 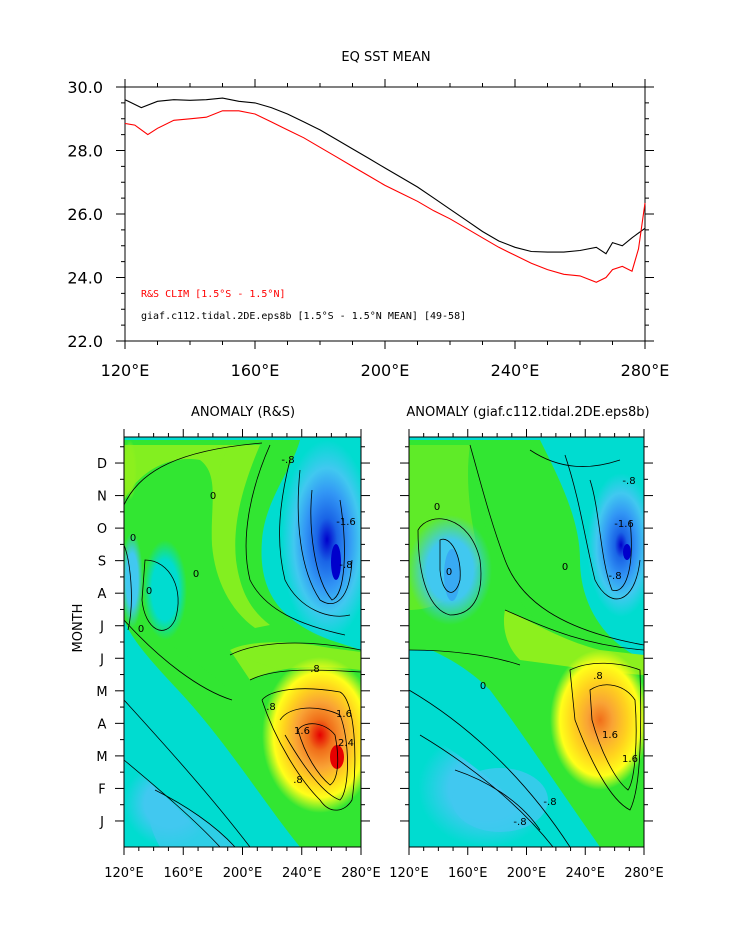 I want to click on y-tick-label: 28.0, so click(x=85, y=151).